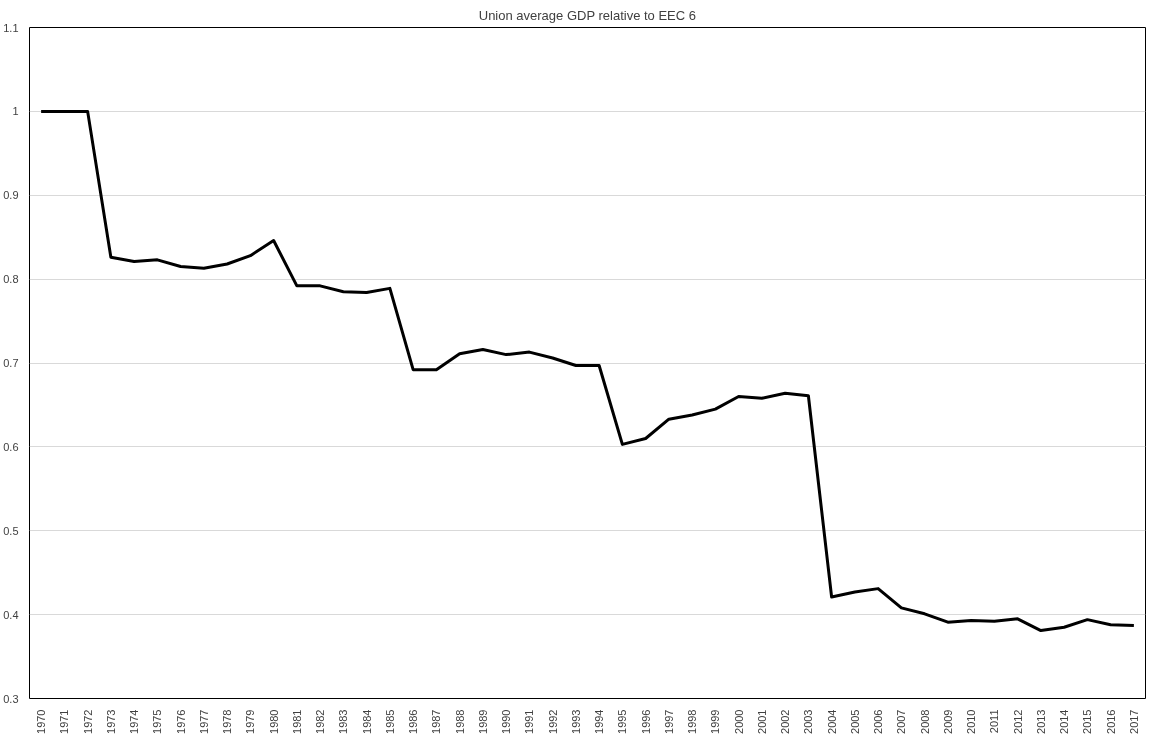  Describe the element at coordinates (529, 721) in the screenshot. I see `x-tick-label: 1991` at that location.